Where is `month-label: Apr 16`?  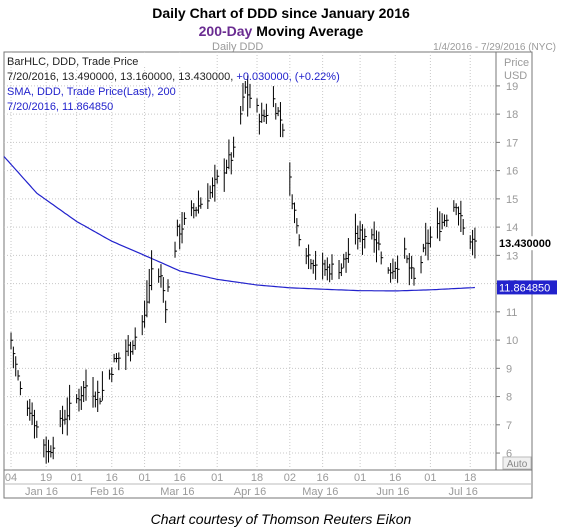 month-label: Apr 16 is located at coordinates (250, 492).